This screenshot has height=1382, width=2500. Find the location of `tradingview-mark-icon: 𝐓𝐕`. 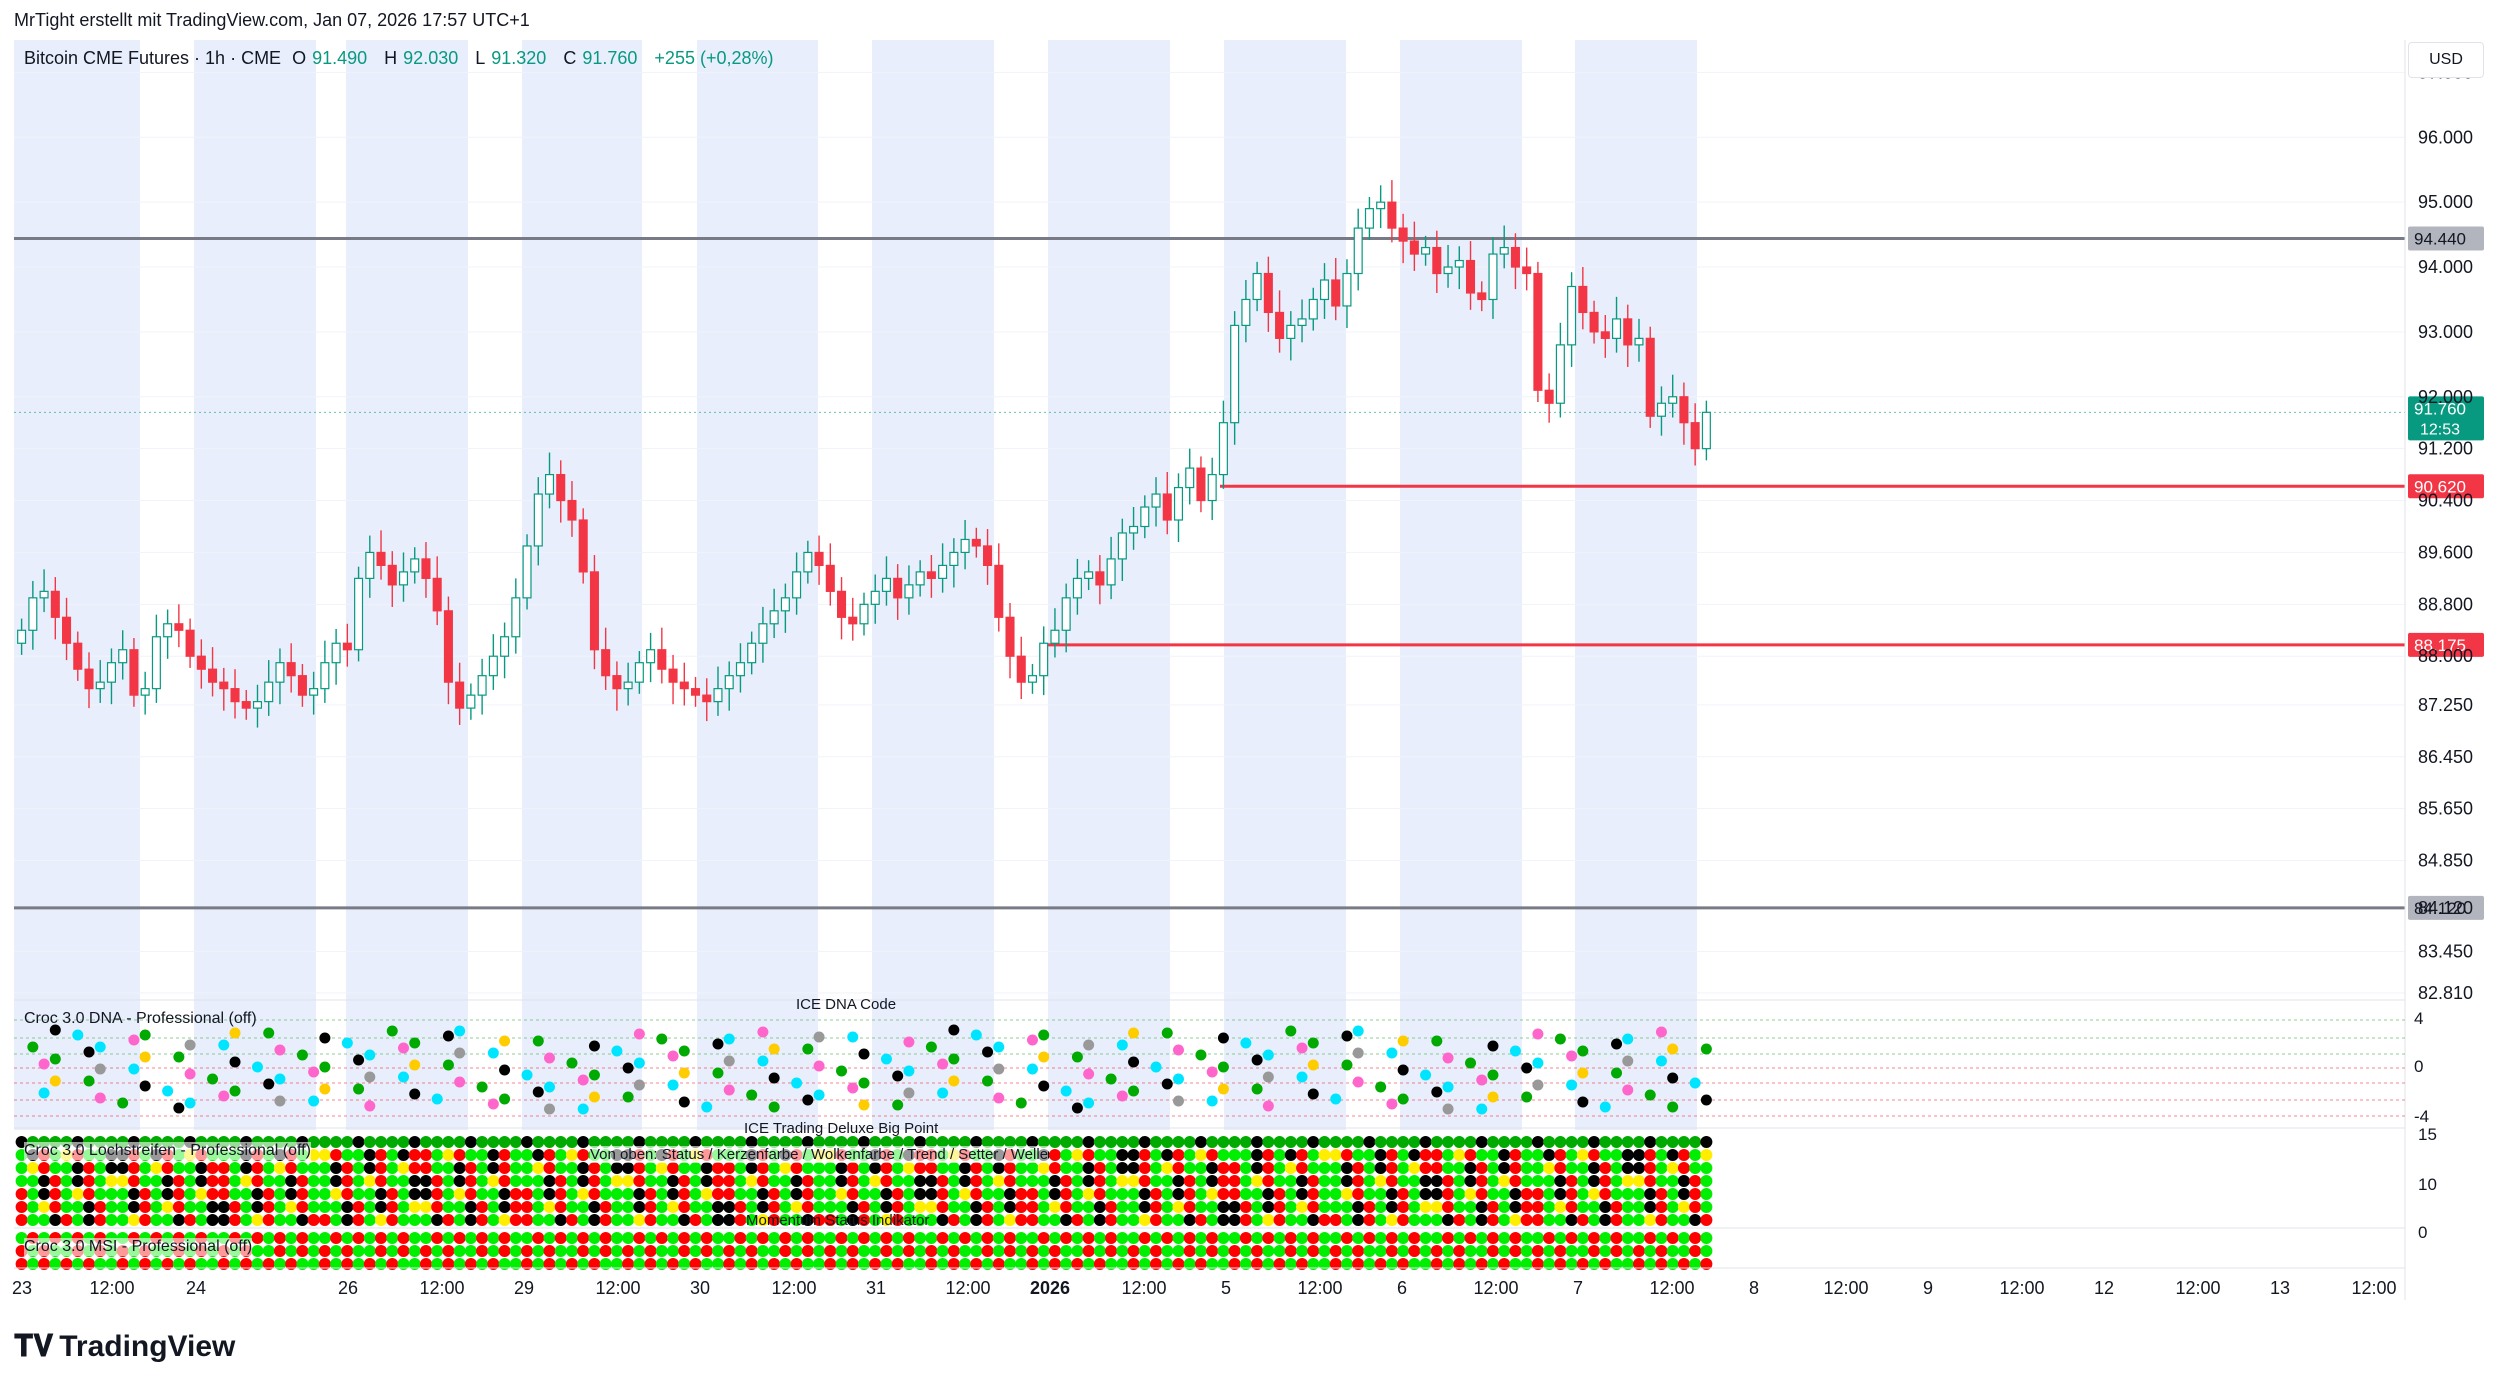

tradingview-mark-icon: 𝐓𝐕 is located at coordinates (34, 1346).